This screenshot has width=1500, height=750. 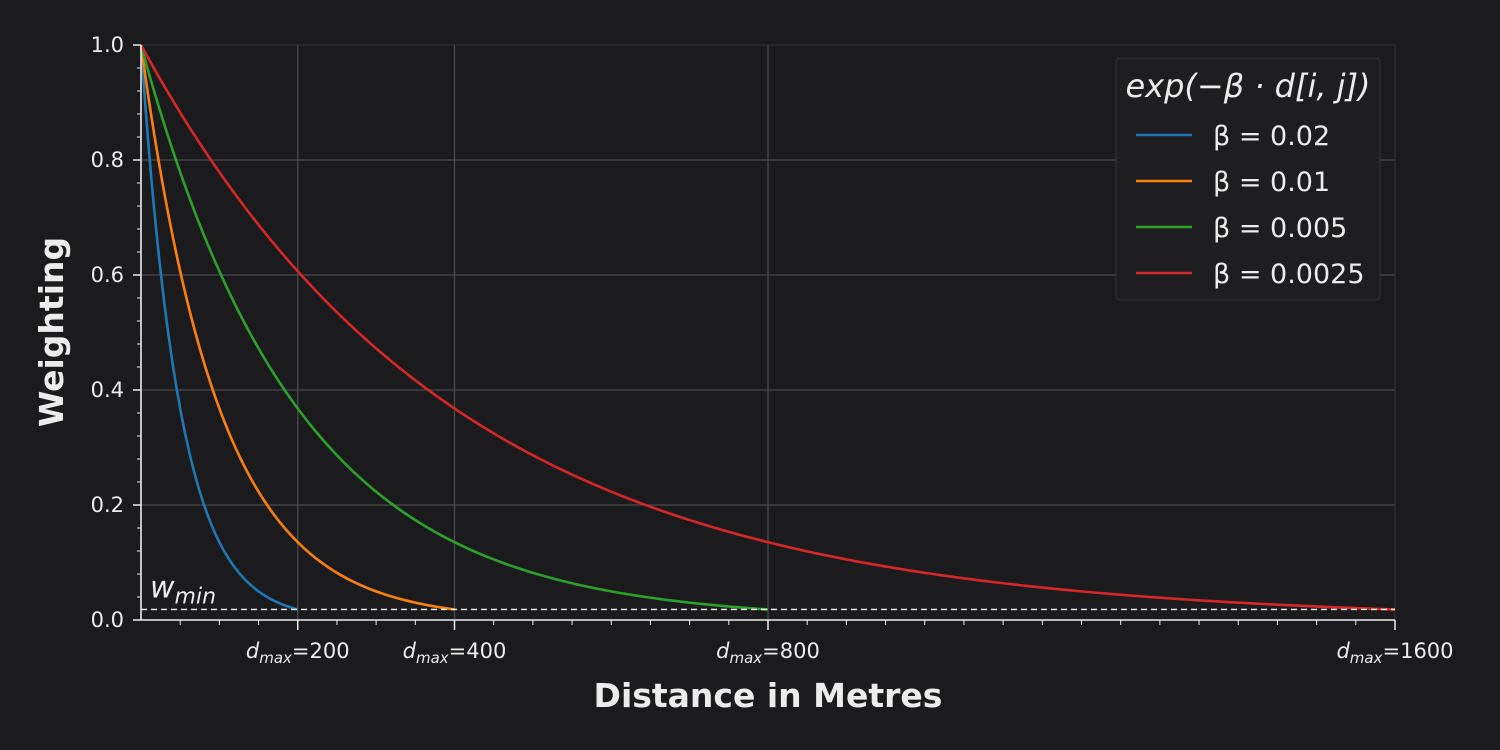 What do you see at coordinates (1271, 136) in the screenshot?
I see `legend-label: β = 0.02` at bounding box center [1271, 136].